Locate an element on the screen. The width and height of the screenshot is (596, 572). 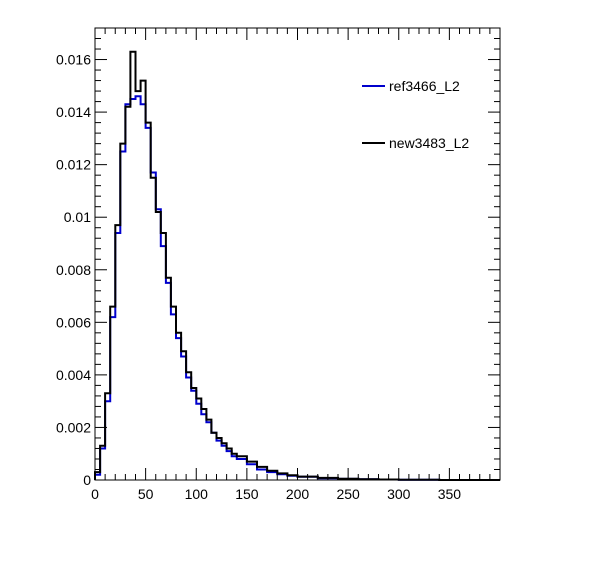
x-tick-label: 350 is located at coordinates (450, 494).